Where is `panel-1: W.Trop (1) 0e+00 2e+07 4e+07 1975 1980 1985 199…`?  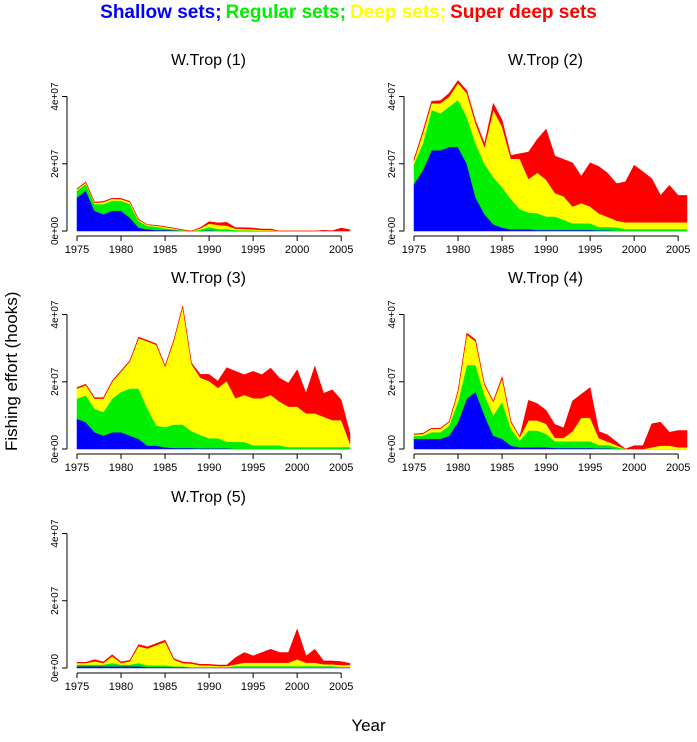 panel-1: W.Trop (1) 0e+00 2e+07 4e+07 1975 1980 1985 199… is located at coordinates (201, 154).